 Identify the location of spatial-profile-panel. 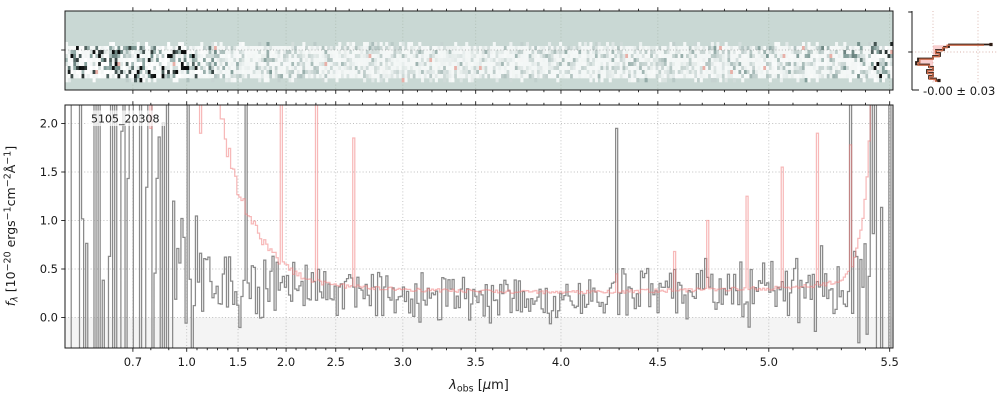
(952, 51).